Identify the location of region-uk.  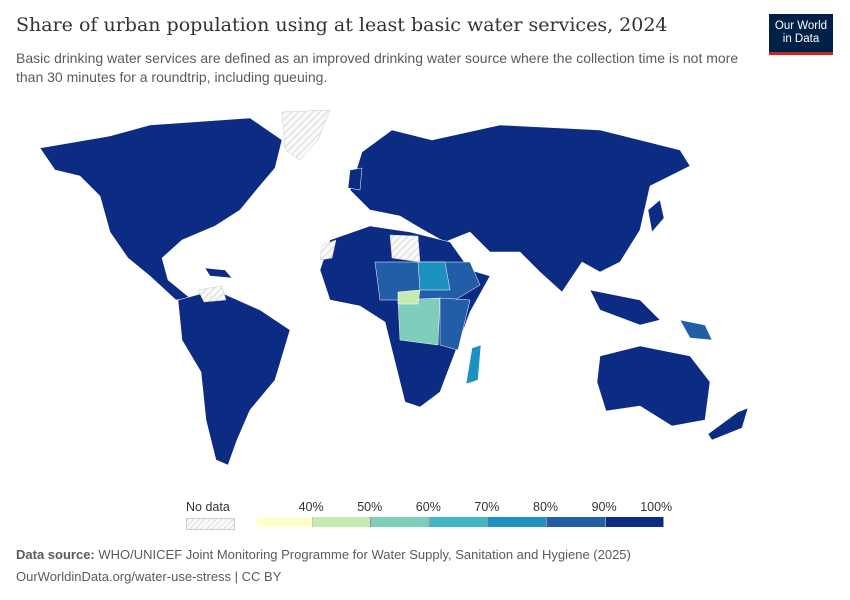
(355, 179).